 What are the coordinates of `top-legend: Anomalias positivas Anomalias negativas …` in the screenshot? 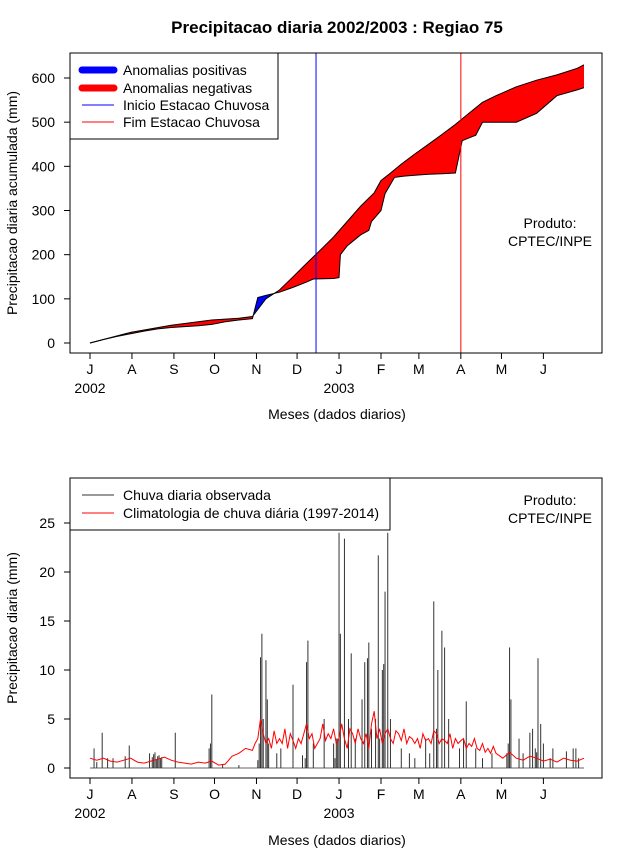 It's located at (174, 96).